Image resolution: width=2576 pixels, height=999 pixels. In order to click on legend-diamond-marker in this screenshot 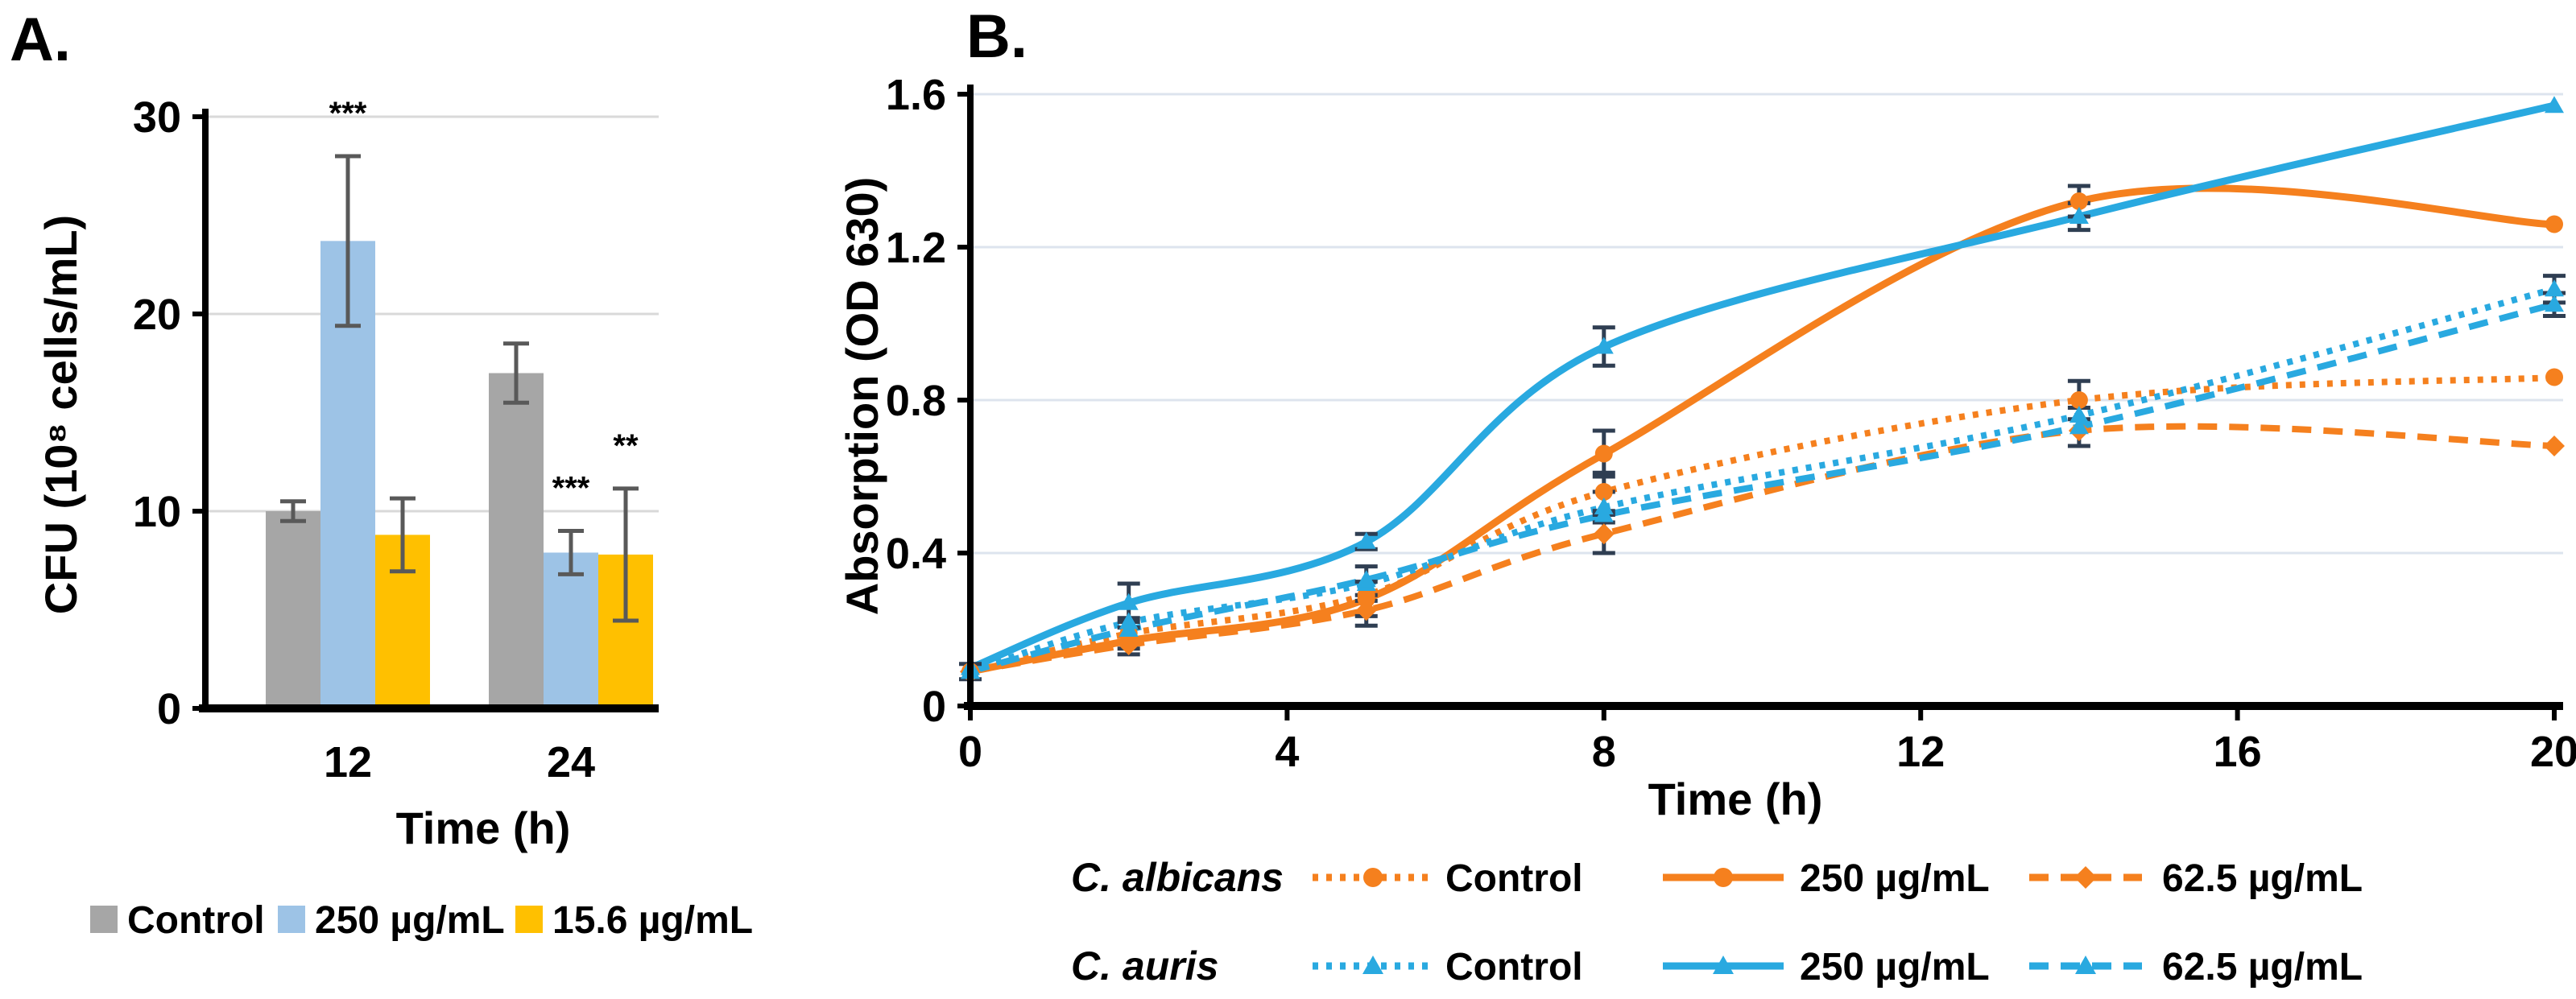, I will do `click(2086, 878)`.